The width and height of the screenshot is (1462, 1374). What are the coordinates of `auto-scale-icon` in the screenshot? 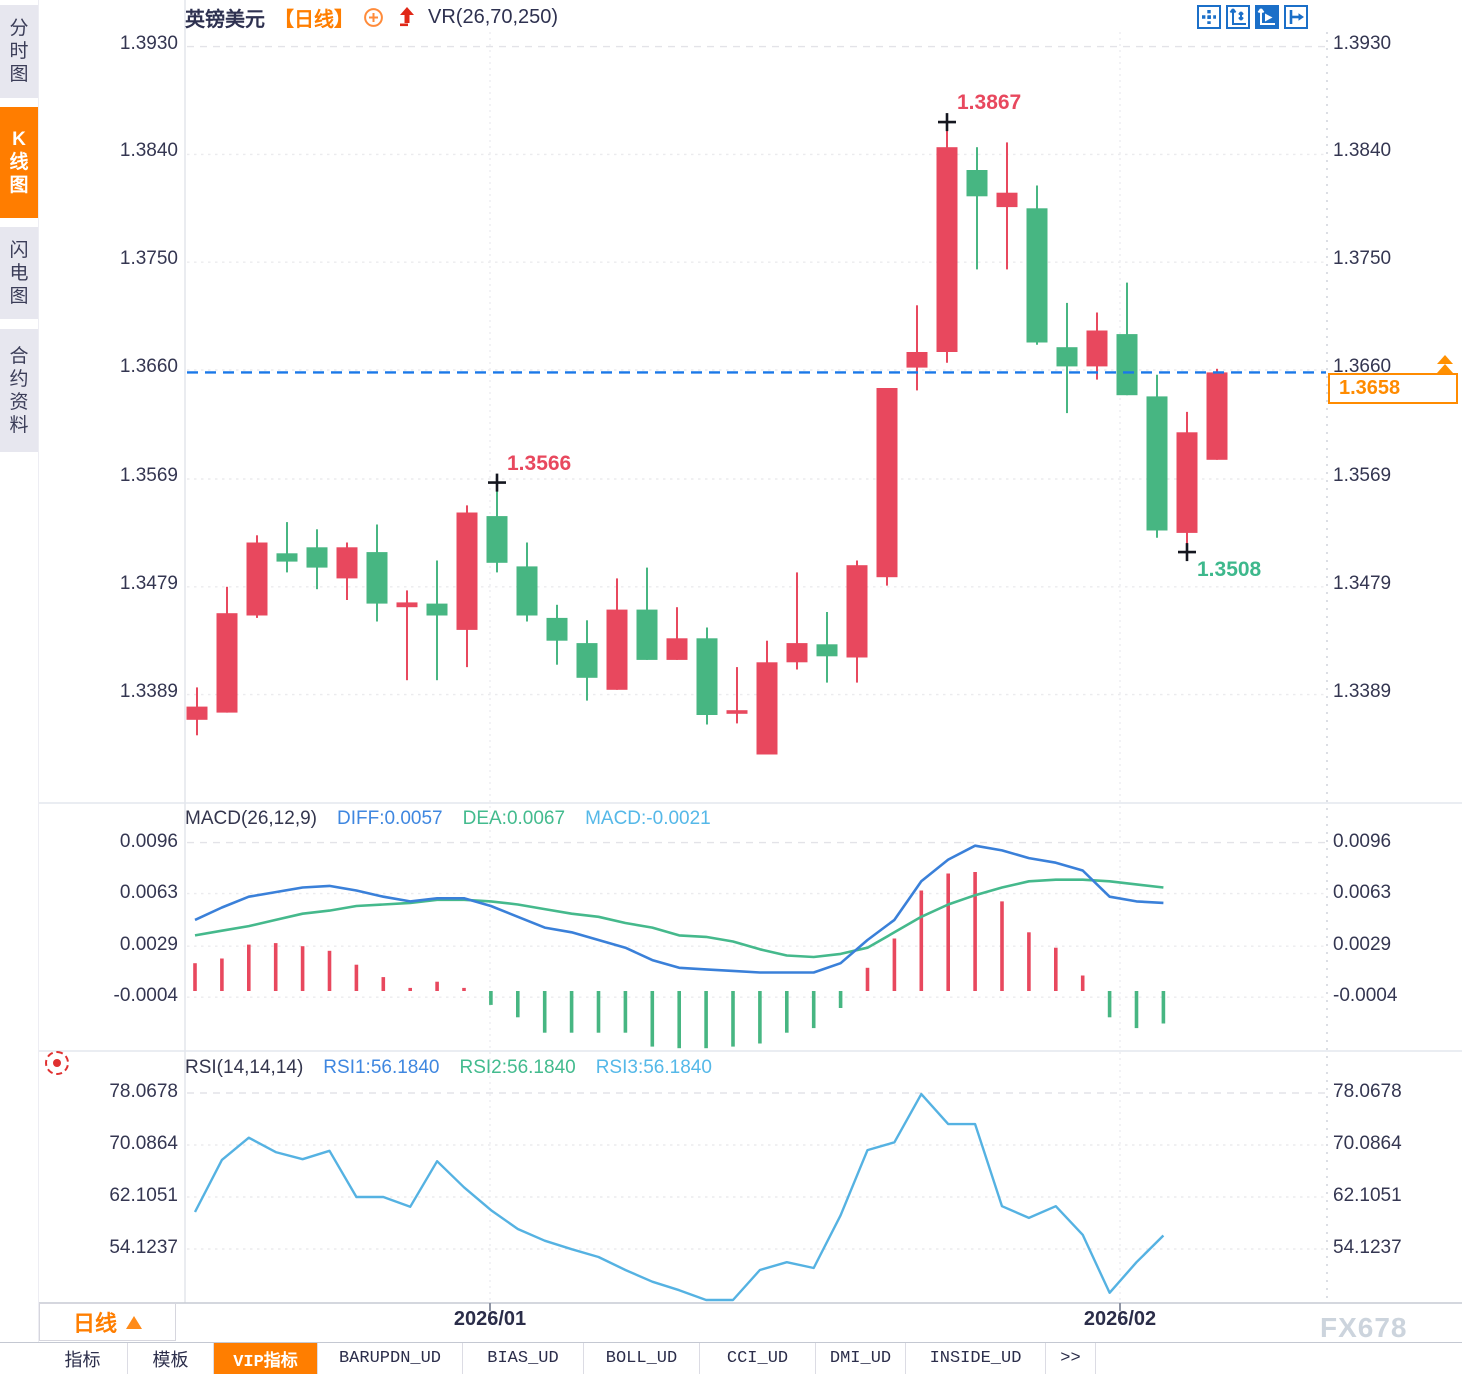 It's located at (1267, 17).